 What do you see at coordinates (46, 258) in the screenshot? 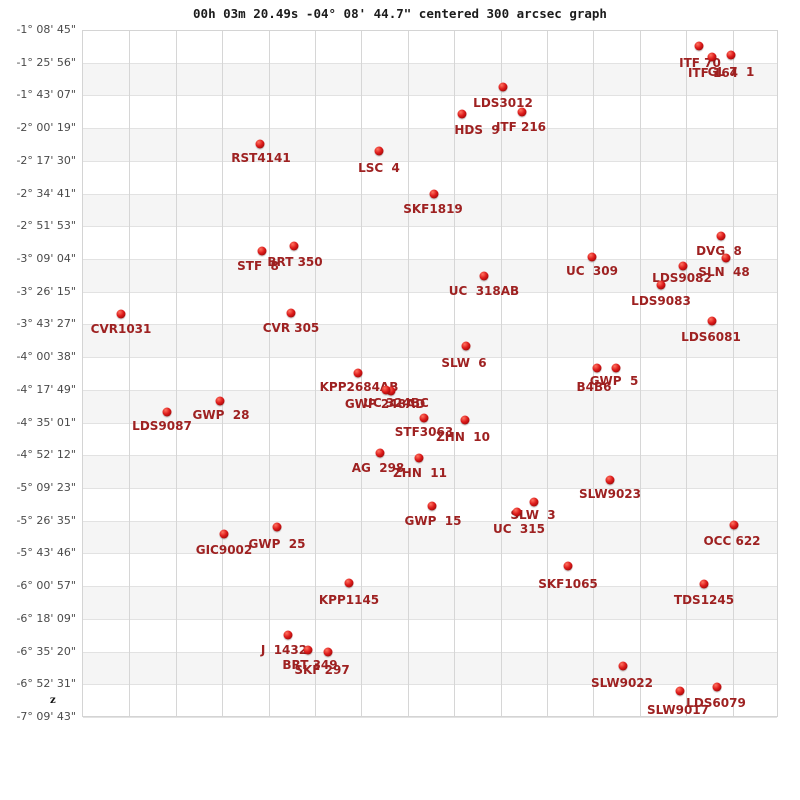
I see `y-tick-label: -3° 09' 04"` at bounding box center [46, 258].